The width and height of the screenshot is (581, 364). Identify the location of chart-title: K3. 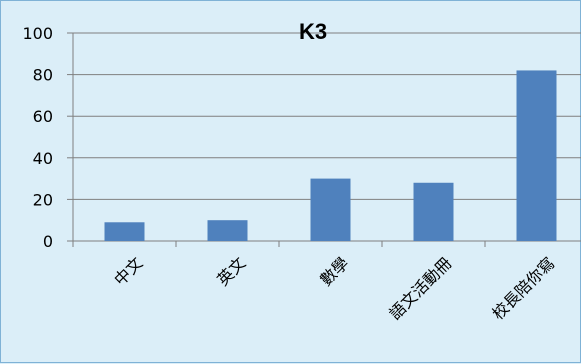
(313, 31).